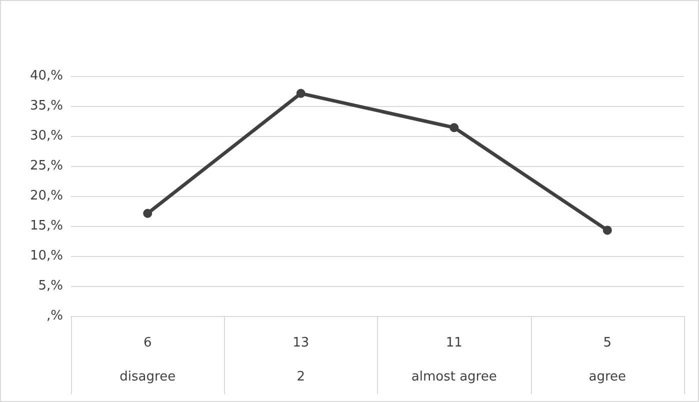 The height and width of the screenshot is (402, 699). Describe the element at coordinates (46, 166) in the screenshot. I see `y-tick-label: 25,%` at that location.